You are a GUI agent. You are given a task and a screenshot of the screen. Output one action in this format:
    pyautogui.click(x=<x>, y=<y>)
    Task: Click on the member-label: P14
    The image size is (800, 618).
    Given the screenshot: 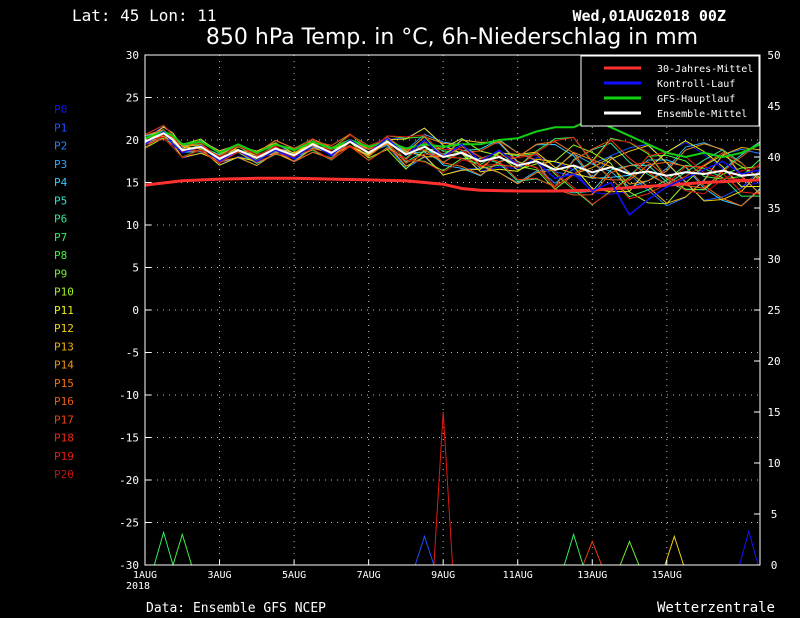 What is the action you would take?
    pyautogui.click(x=64, y=365)
    